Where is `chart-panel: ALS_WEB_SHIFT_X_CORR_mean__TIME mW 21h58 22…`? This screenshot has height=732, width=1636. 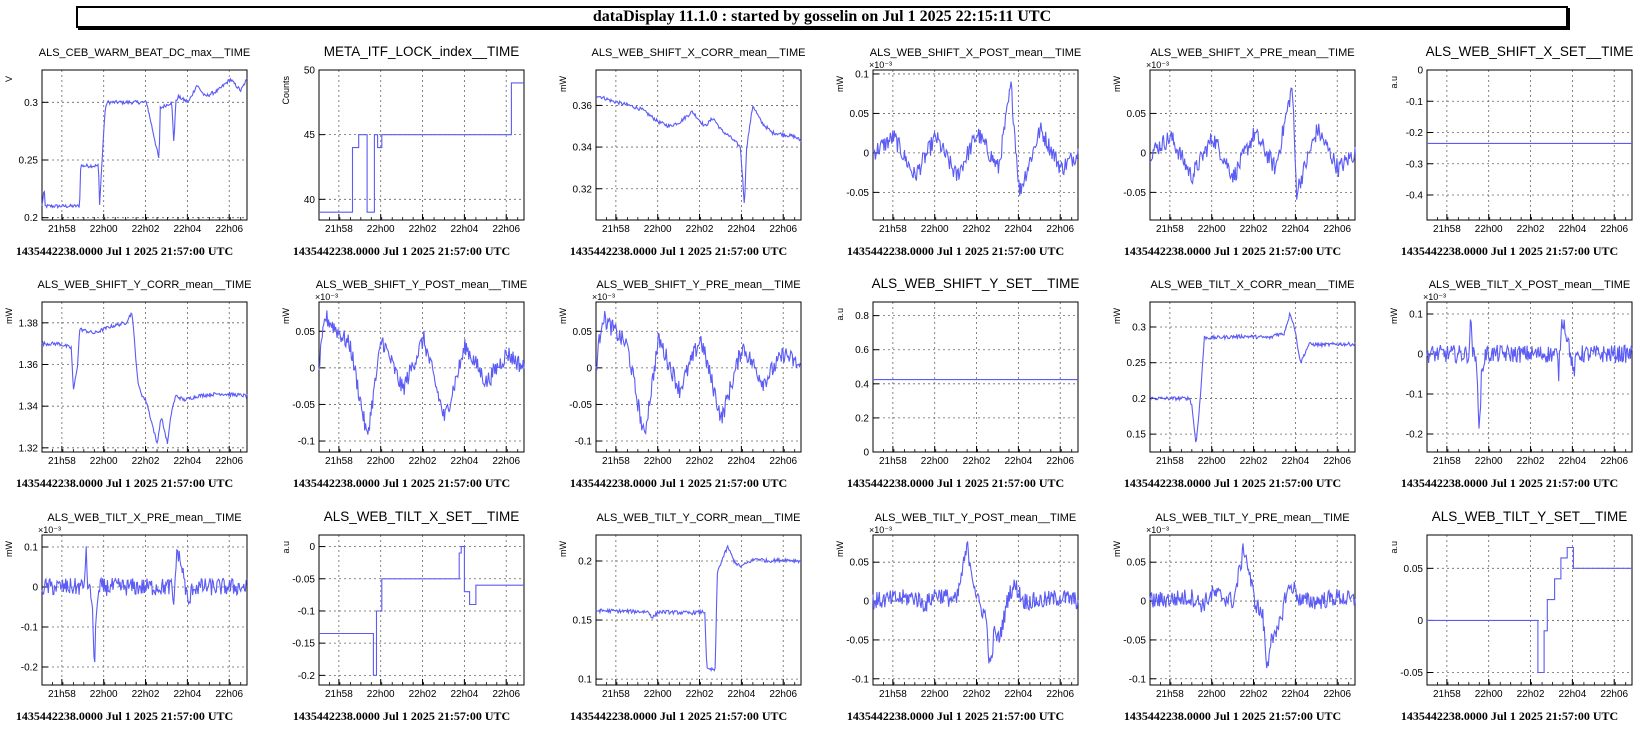
chart-panel: ALS_WEB_SHIFT_X_CORR_mean__TIME mW 21h58 22… is located at coordinates (681, 152).